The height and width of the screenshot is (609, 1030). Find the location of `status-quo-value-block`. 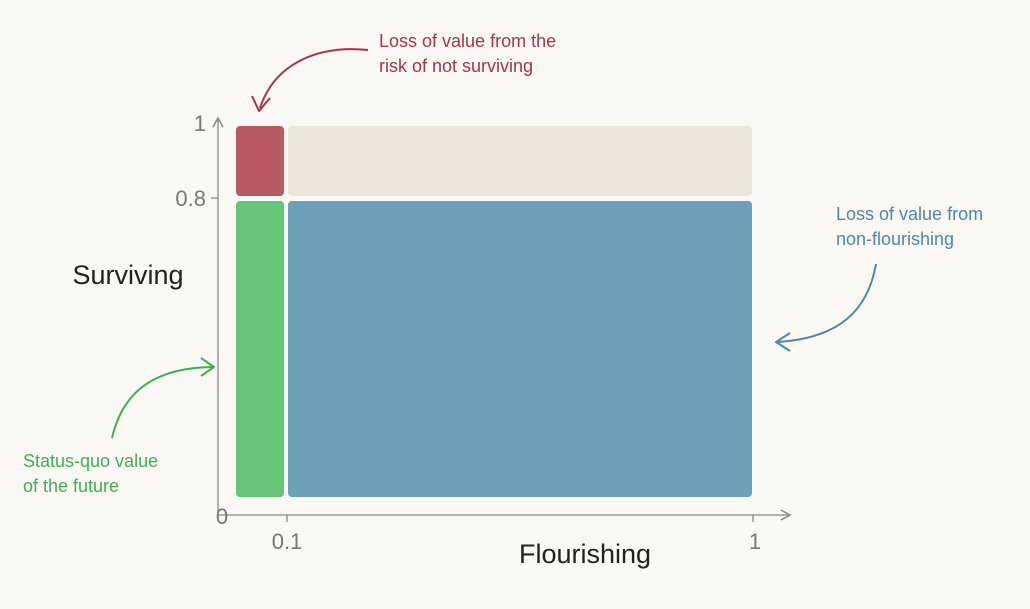

status-quo-value-block is located at coordinates (260, 349).